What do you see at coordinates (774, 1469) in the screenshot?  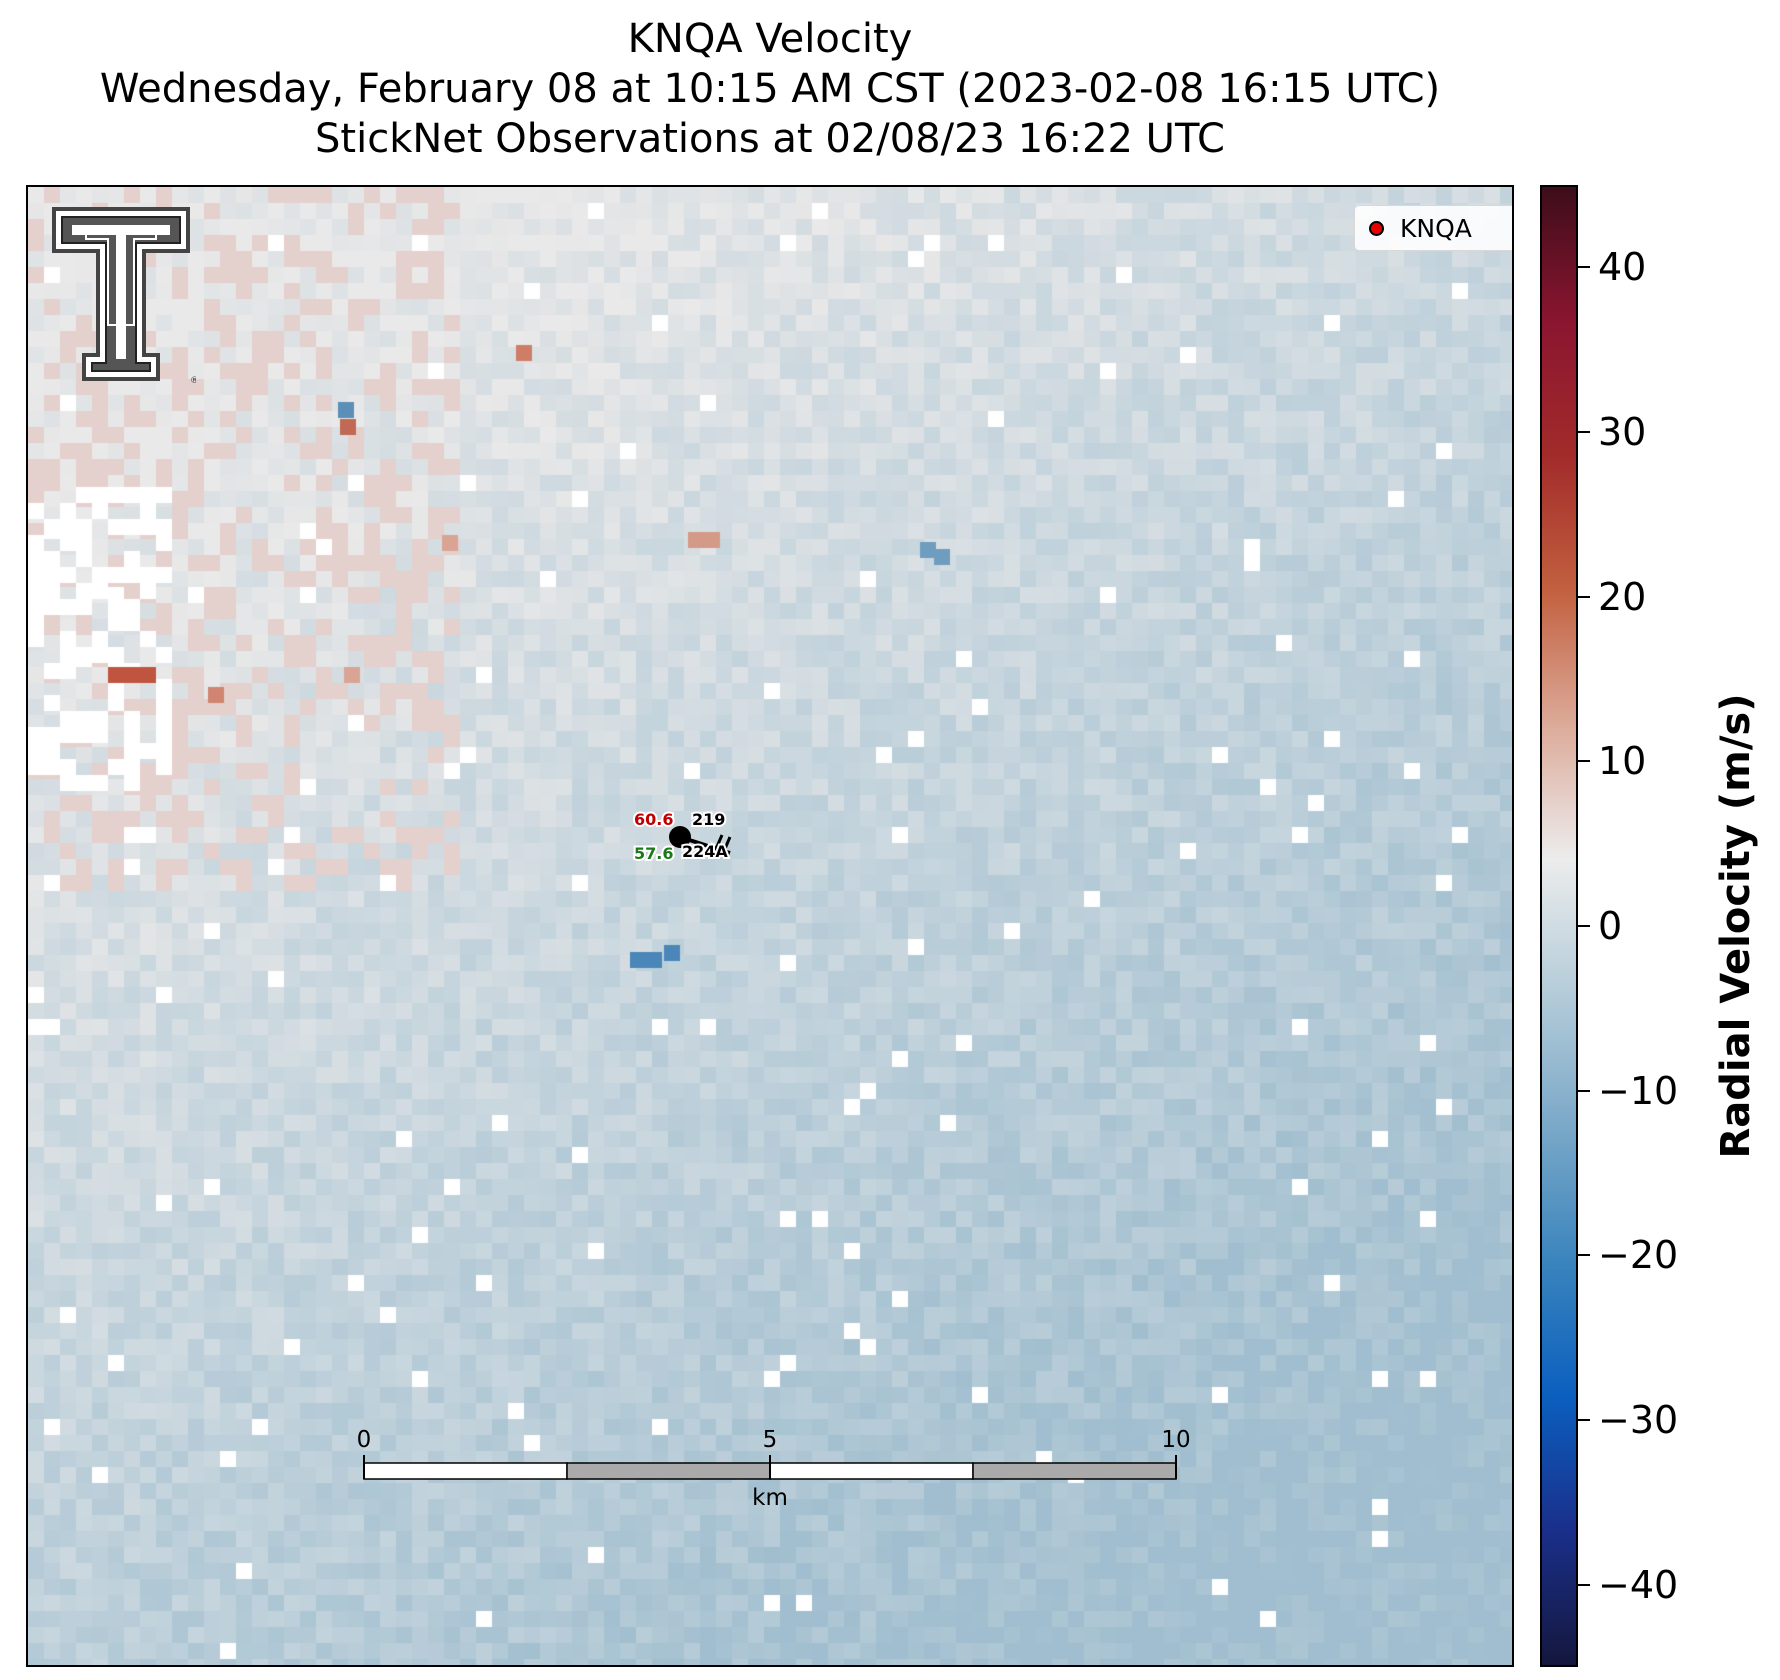 I see `scale-bar: 0 5 10 km` at bounding box center [774, 1469].